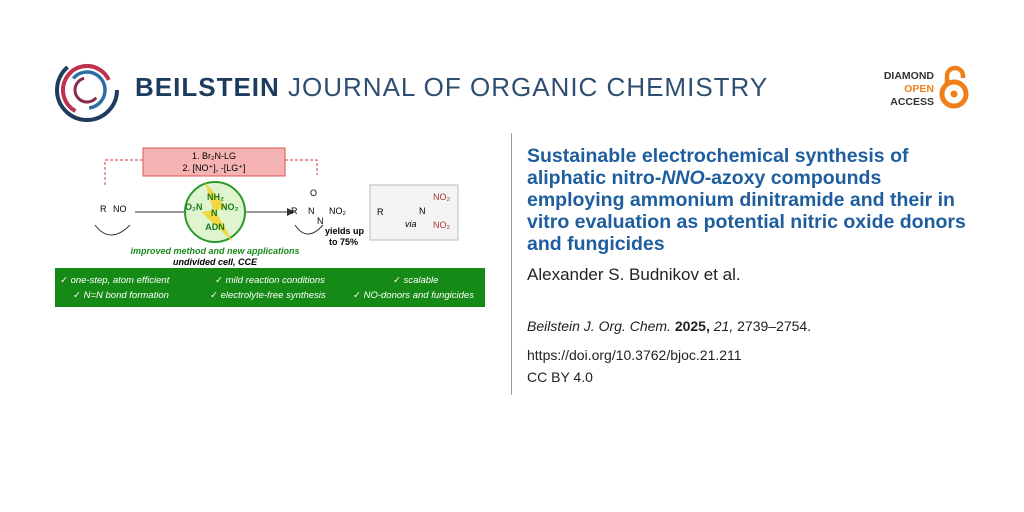  Describe the element at coordinates (207, 87) in the screenshot. I see `journal-bold: BEILSTEIN` at that location.